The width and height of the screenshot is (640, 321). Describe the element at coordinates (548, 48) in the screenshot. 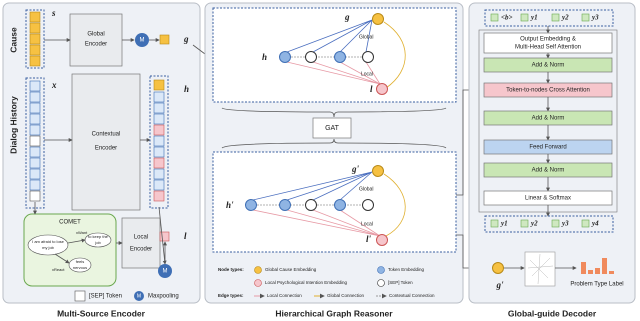

I see `block-label: Multi-Head Self Attention` at that location.